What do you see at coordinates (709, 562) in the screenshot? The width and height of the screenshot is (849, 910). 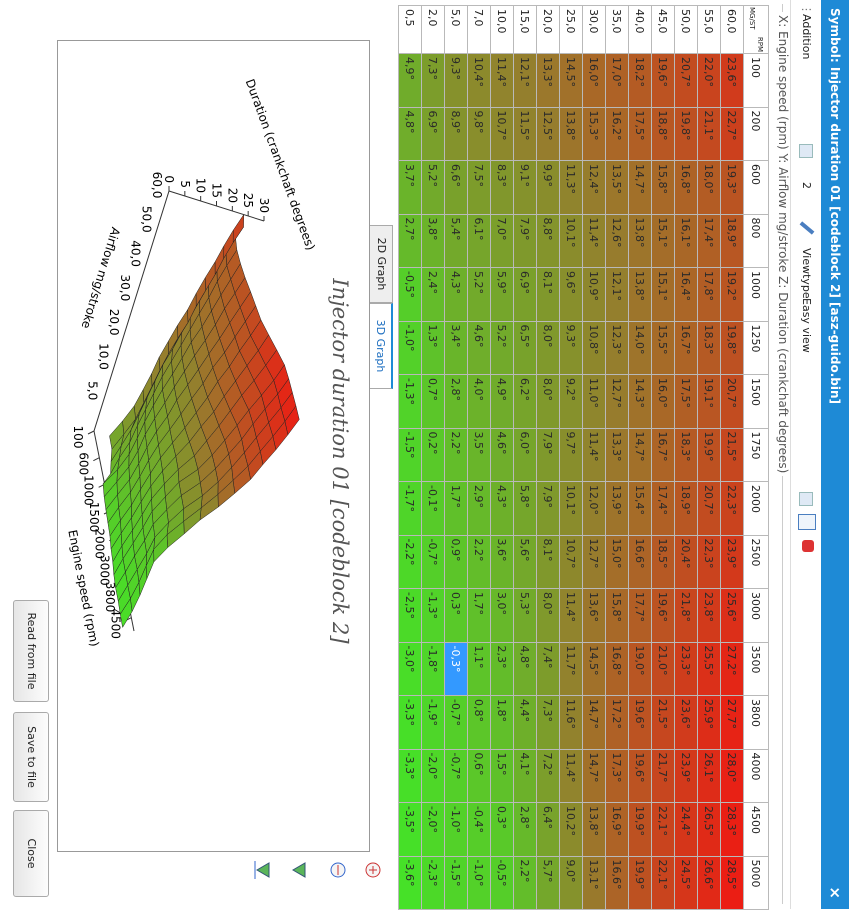 I see `value-cell: 22,3°` at bounding box center [709, 562].